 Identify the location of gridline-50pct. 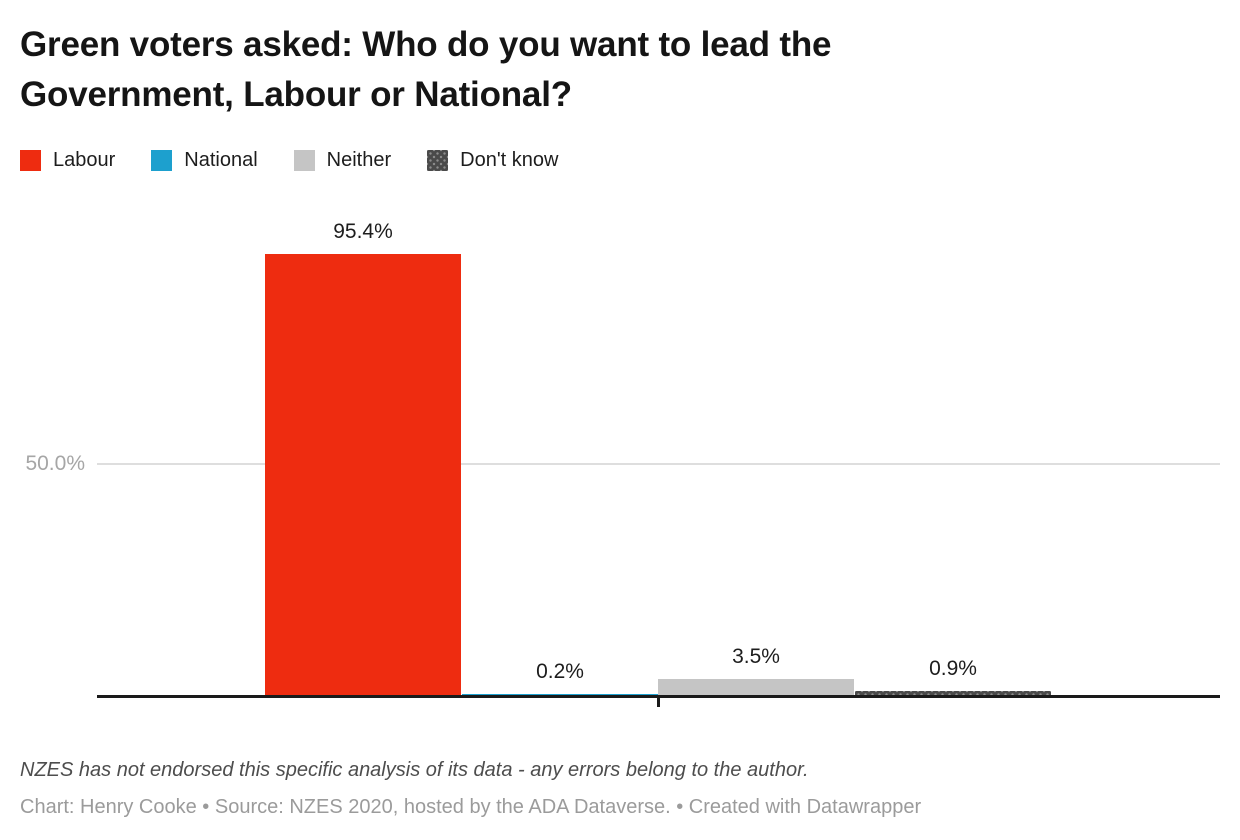
(658, 464).